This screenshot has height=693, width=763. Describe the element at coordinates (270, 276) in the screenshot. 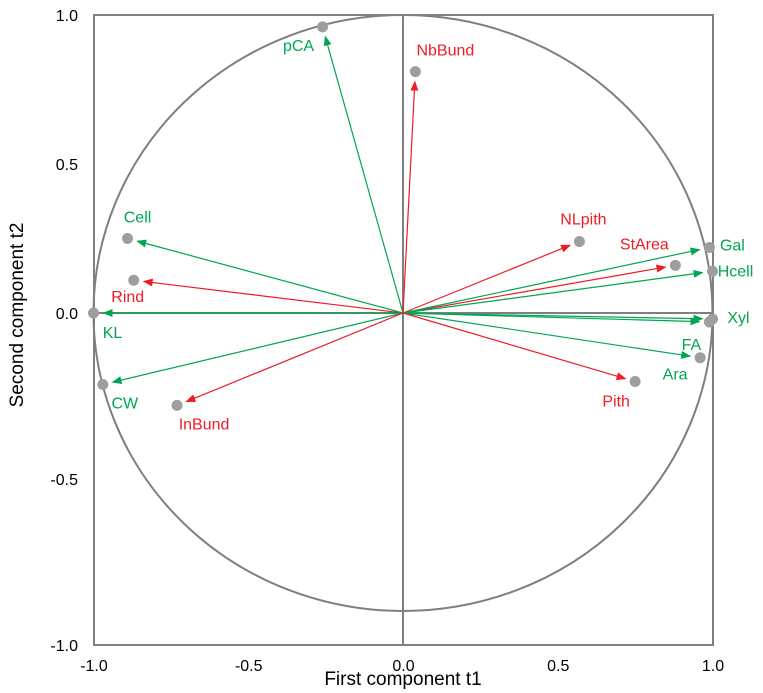

I see `arrow-cell` at that location.